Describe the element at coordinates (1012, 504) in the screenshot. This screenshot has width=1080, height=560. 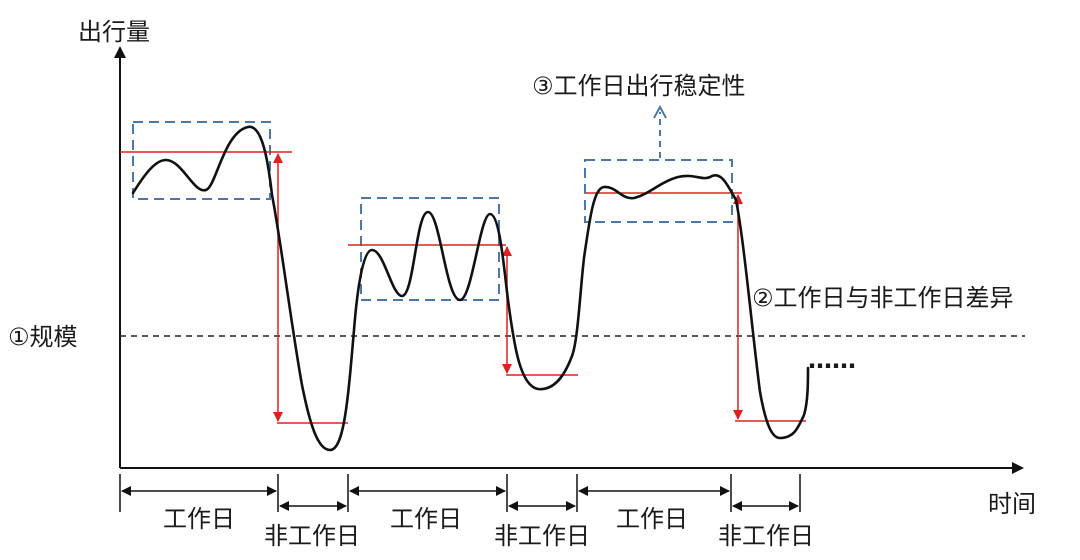
I see `x-axis-label: 时间` at that location.